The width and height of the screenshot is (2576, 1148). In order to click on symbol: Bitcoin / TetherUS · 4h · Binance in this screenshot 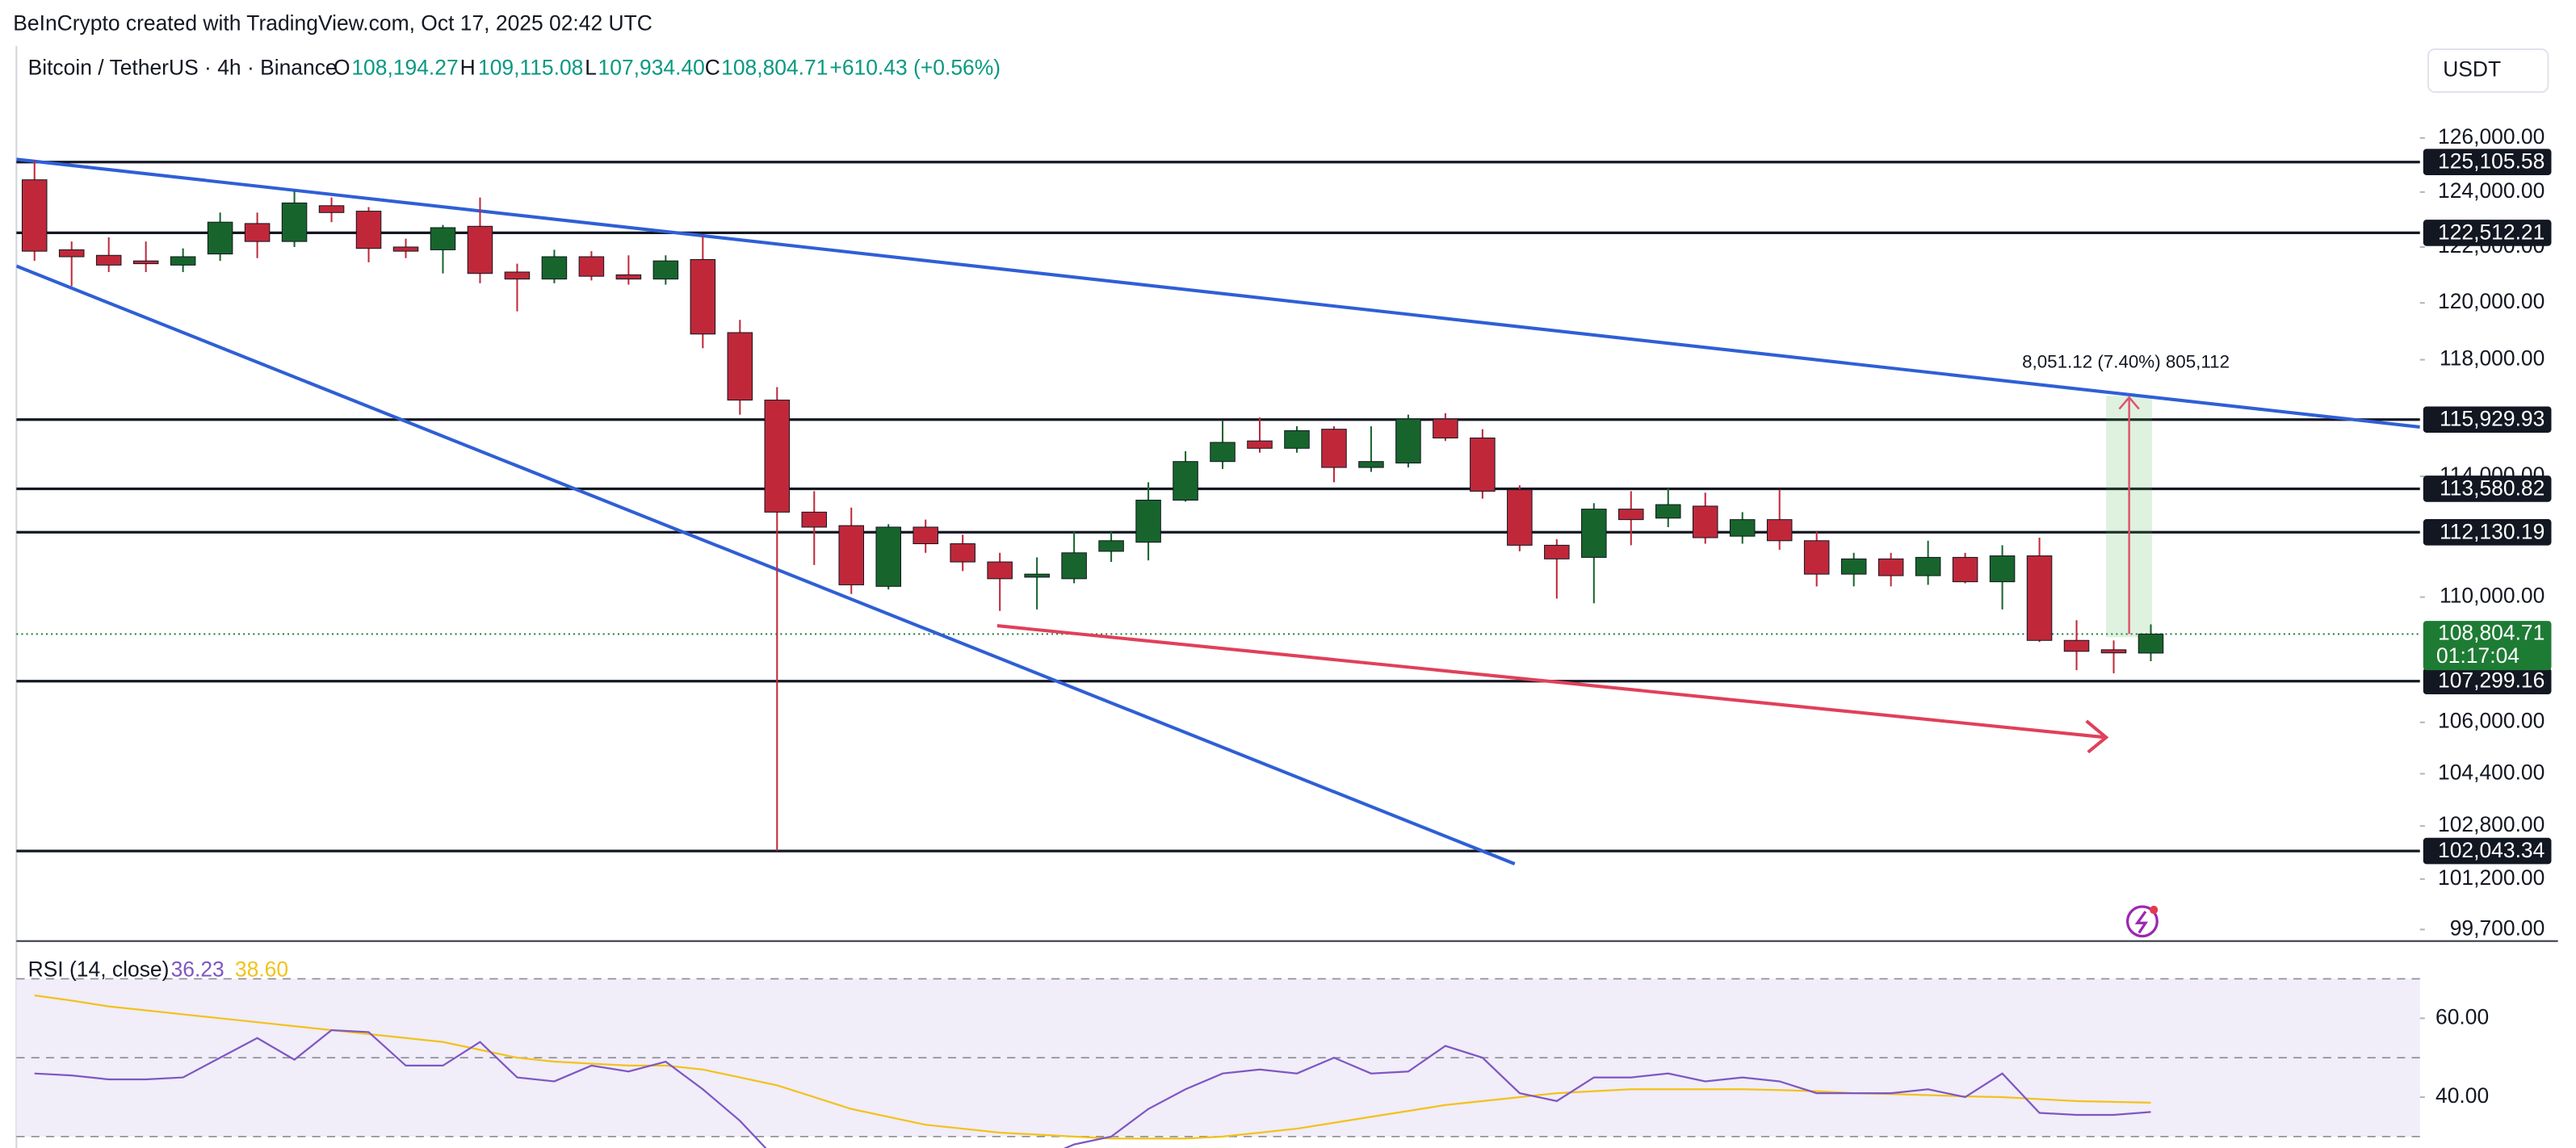, I will do `click(183, 67)`.